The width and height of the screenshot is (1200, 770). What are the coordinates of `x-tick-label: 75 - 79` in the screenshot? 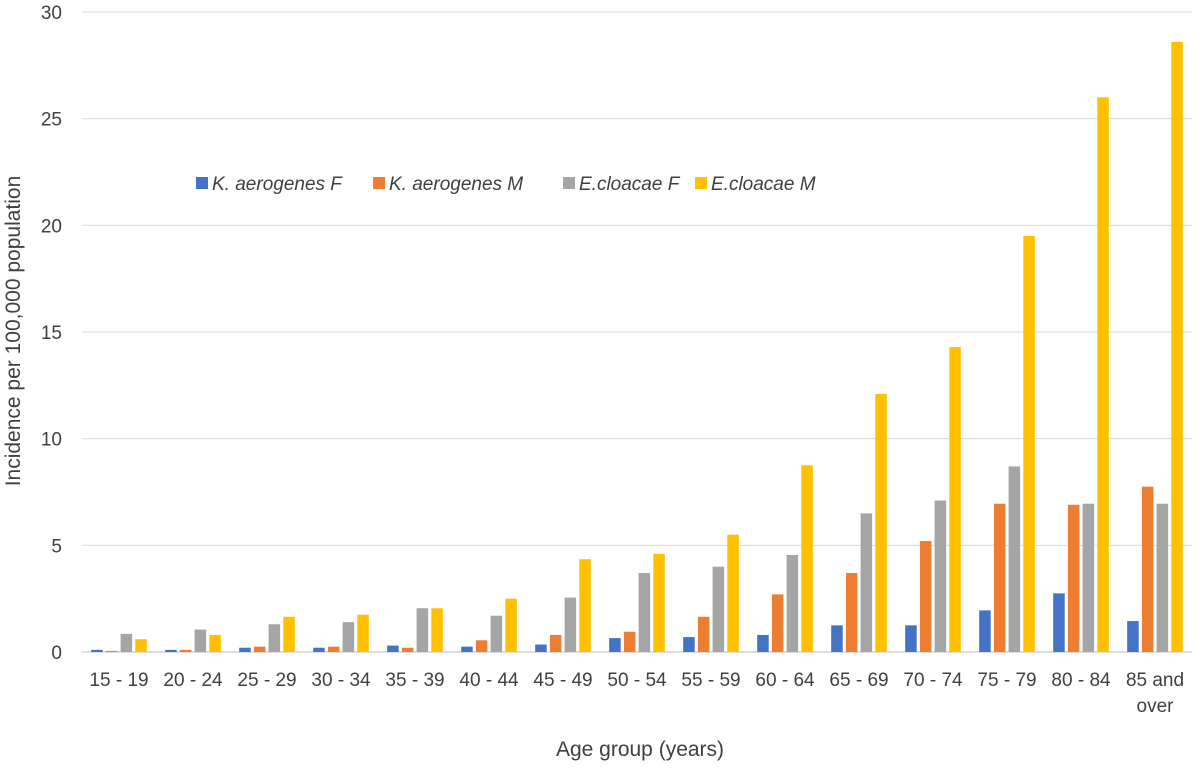 It's located at (1006, 680).